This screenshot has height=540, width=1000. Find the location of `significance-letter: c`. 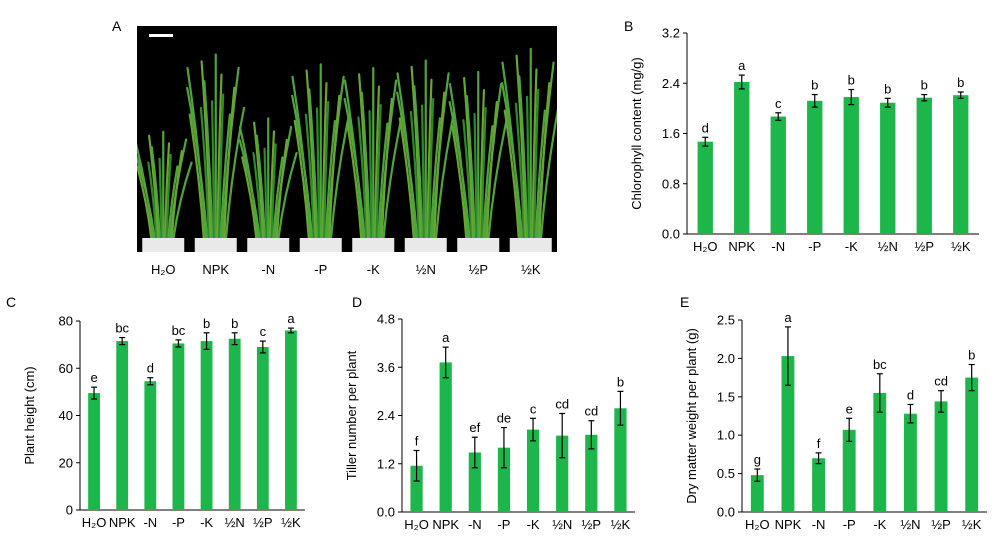

significance-letter: c is located at coordinates (263, 331).